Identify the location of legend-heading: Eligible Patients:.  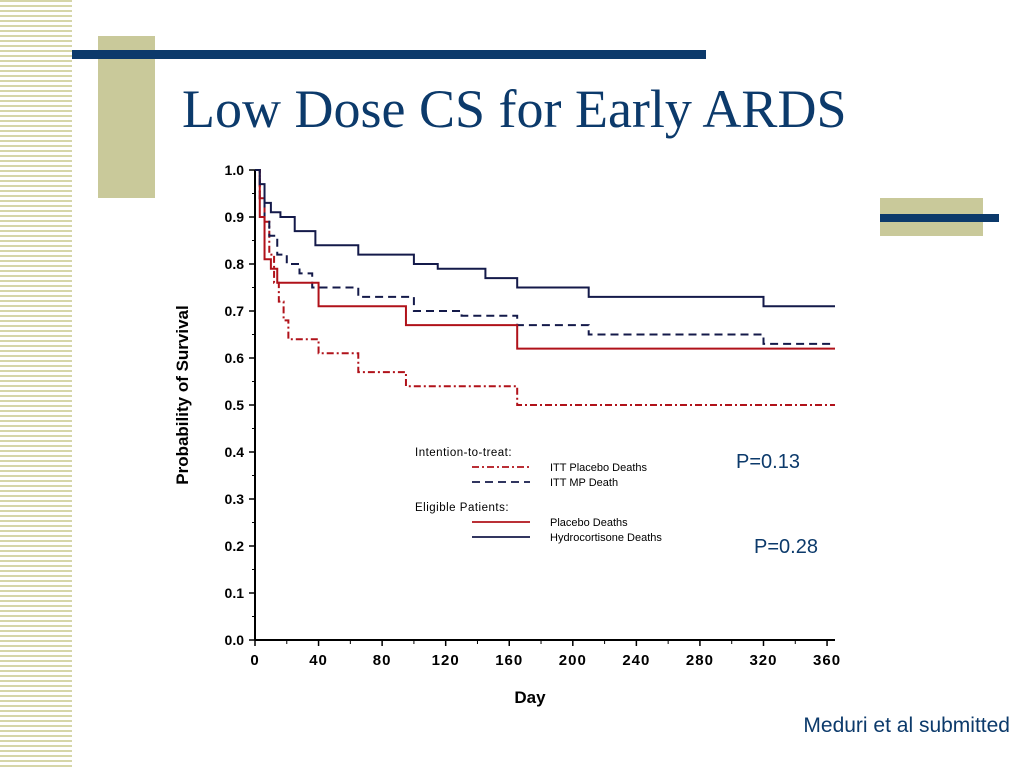
(462, 508).